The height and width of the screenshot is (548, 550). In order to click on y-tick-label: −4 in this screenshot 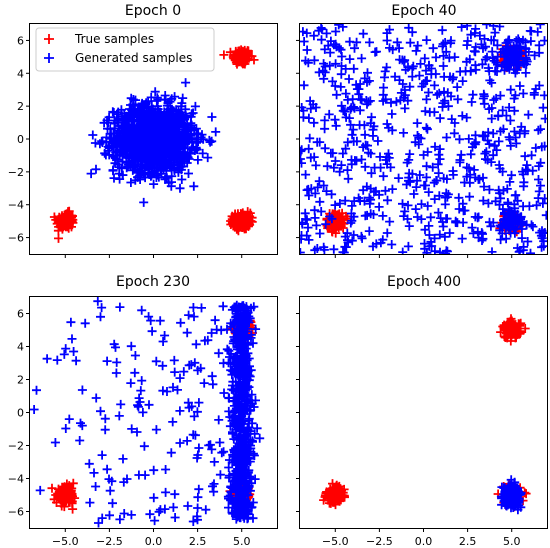, I will do `click(16, 205)`.